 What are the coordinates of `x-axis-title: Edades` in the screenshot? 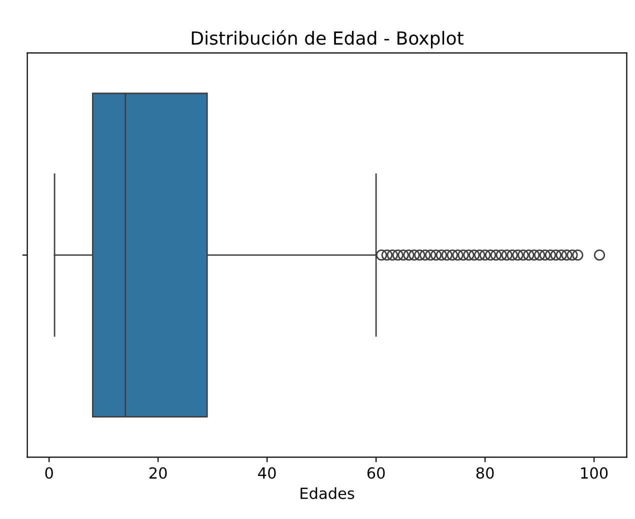 It's located at (327, 493).